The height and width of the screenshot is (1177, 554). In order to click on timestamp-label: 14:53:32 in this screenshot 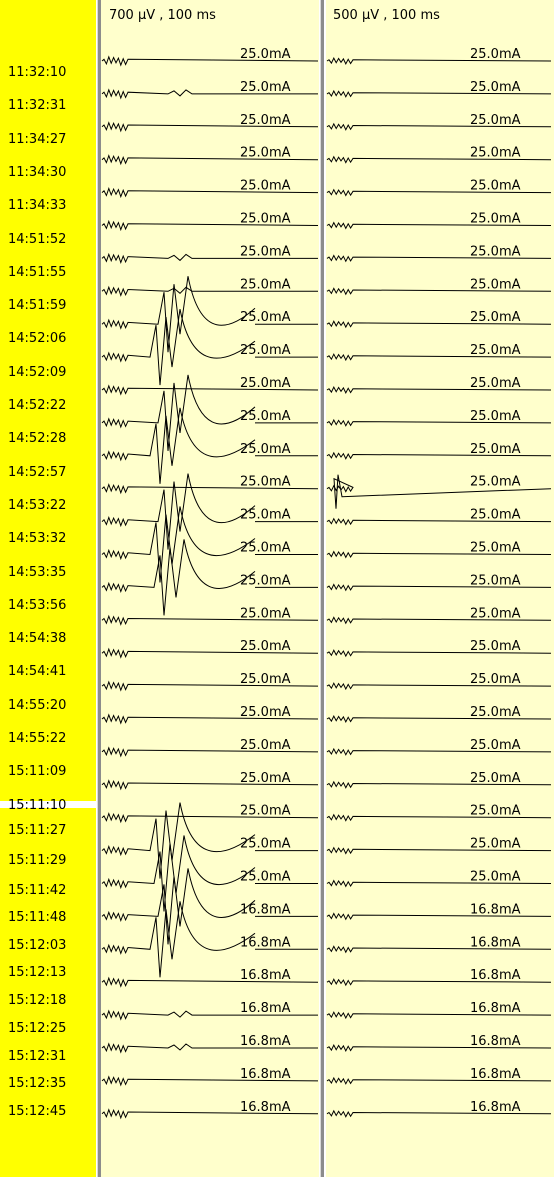, I will do `click(37, 539)`.